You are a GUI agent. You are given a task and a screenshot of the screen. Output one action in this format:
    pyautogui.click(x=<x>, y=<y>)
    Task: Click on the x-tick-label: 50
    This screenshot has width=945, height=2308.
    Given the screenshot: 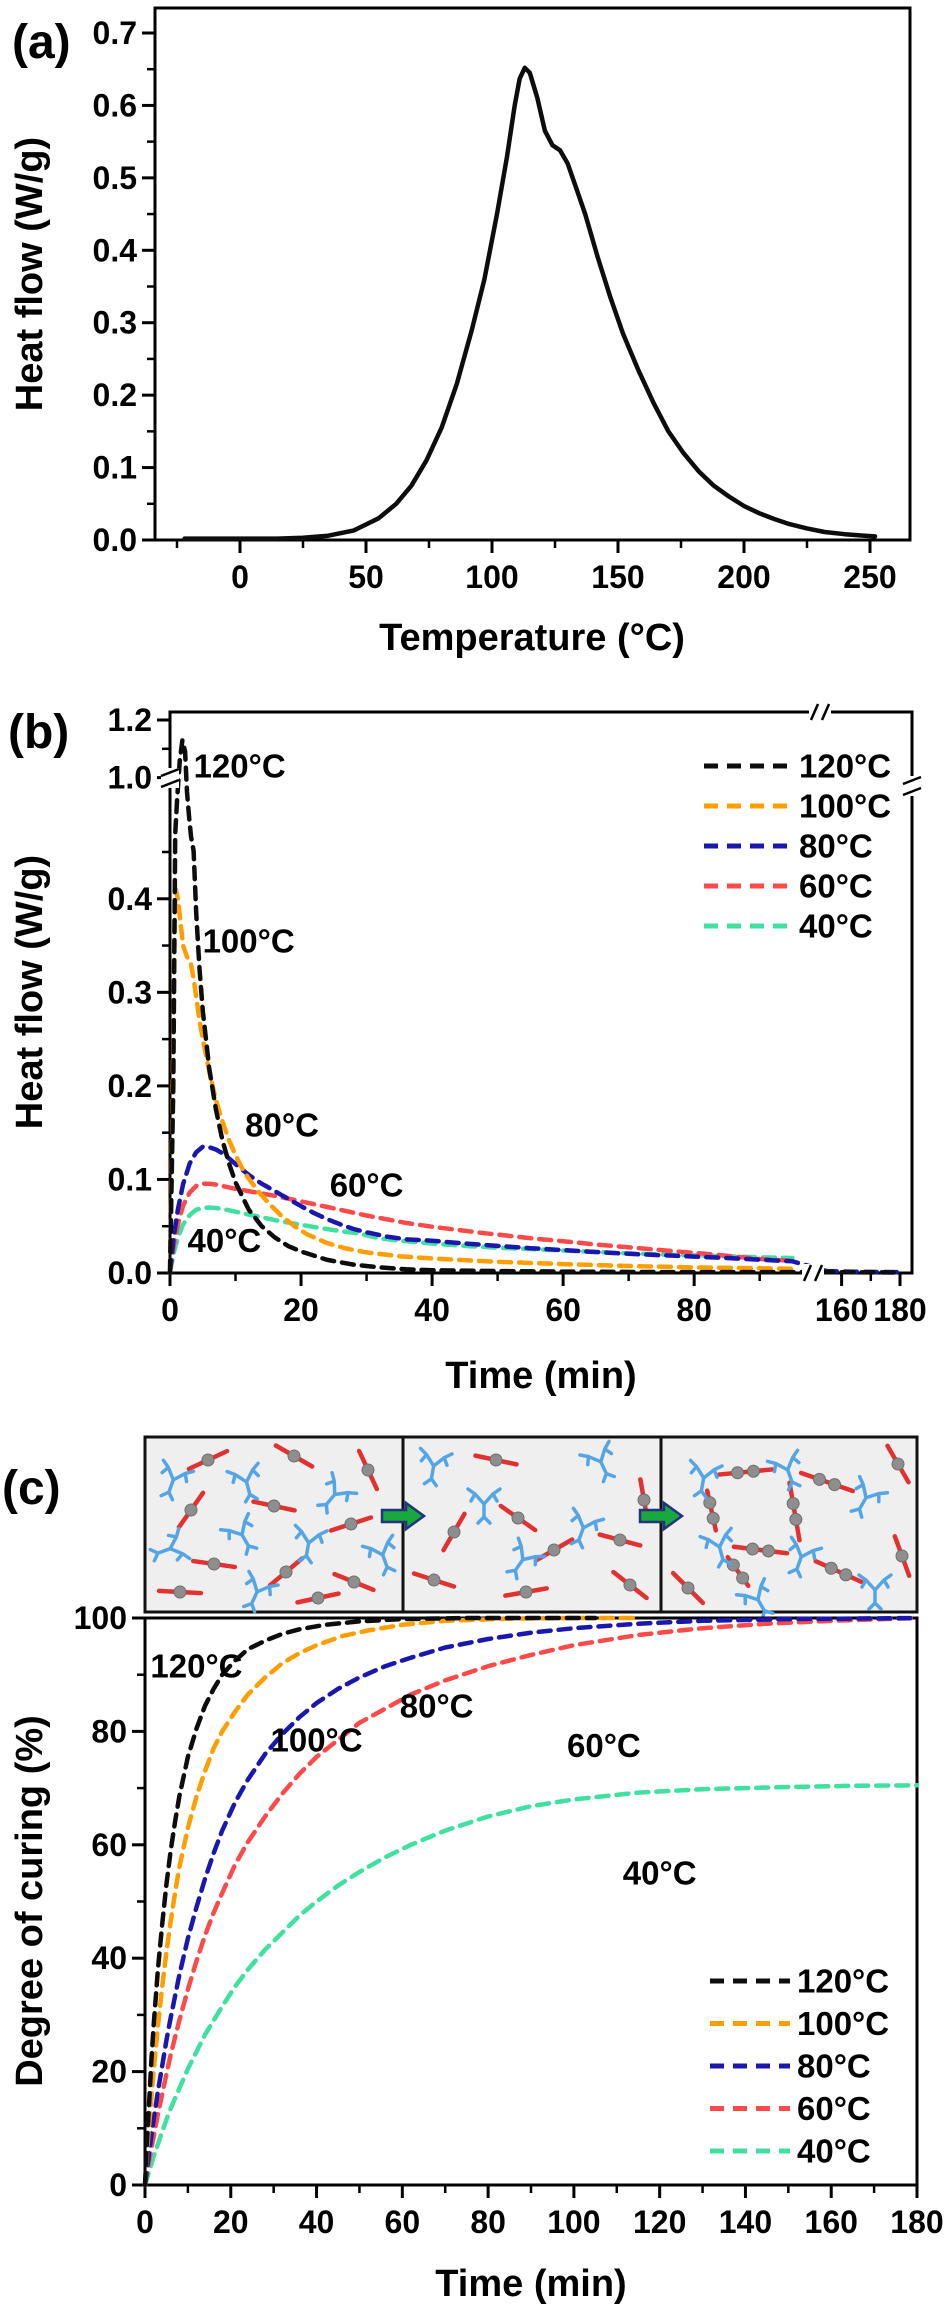 What is the action you would take?
    pyautogui.click(x=366, y=577)
    